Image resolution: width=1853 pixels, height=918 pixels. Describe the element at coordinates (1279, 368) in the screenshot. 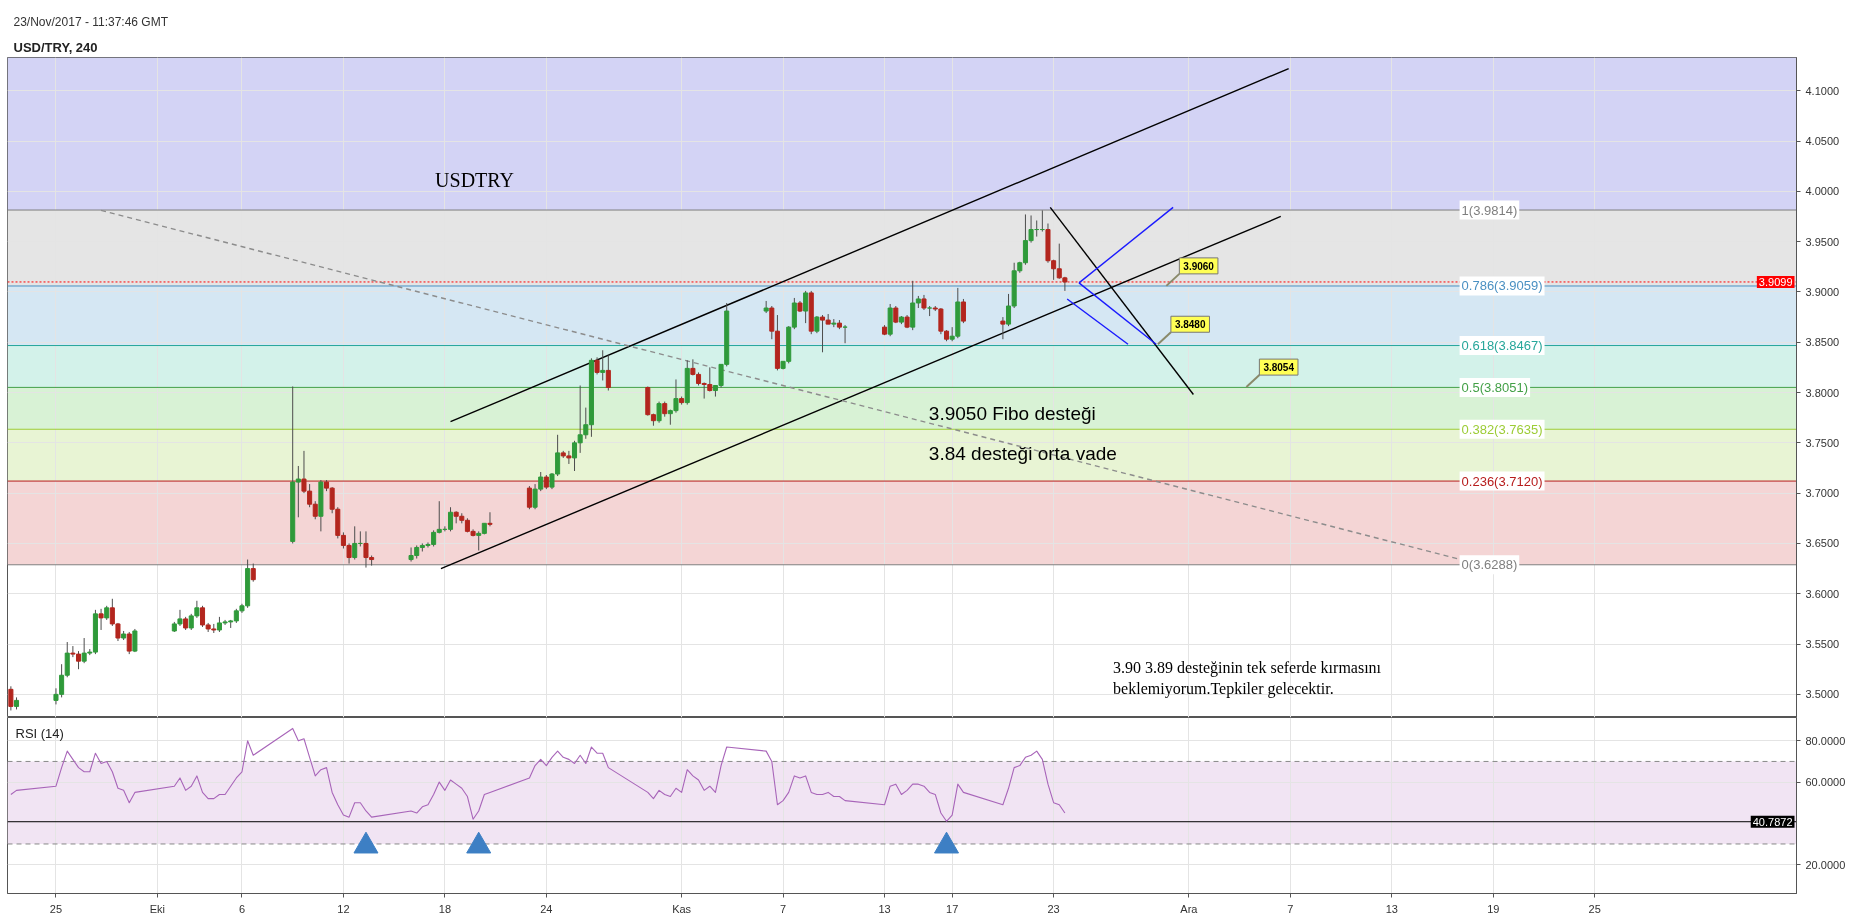

I see `annotation: 3.8054` at that location.